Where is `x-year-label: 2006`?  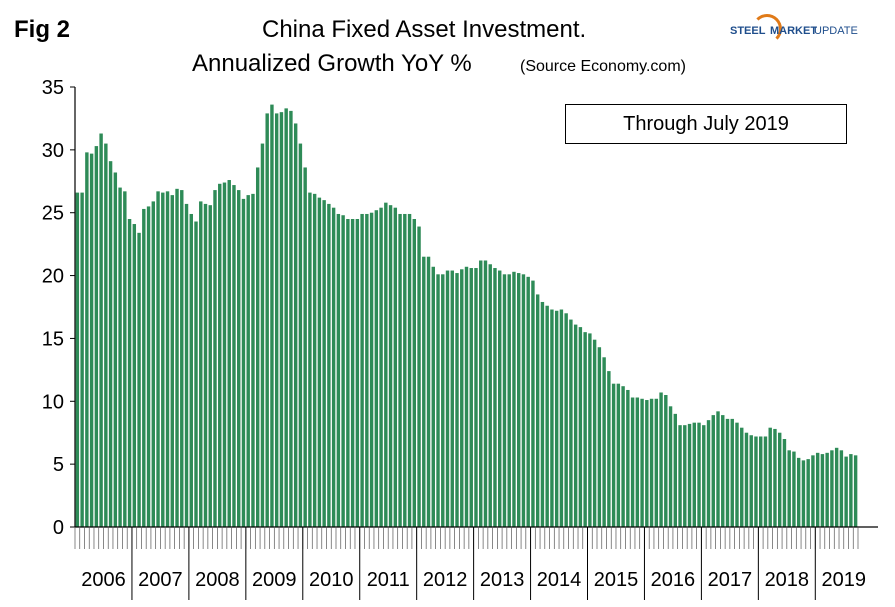 x-year-label: 2006 is located at coordinates (103, 580).